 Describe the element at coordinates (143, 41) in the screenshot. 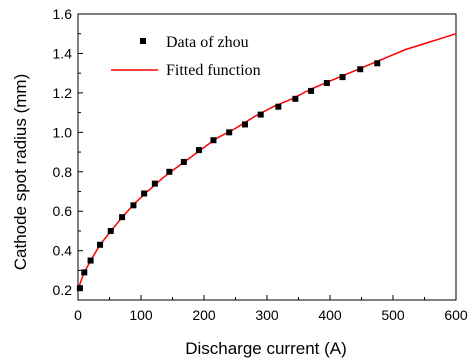

I see `legend-marker-data-of-zhou` at that location.